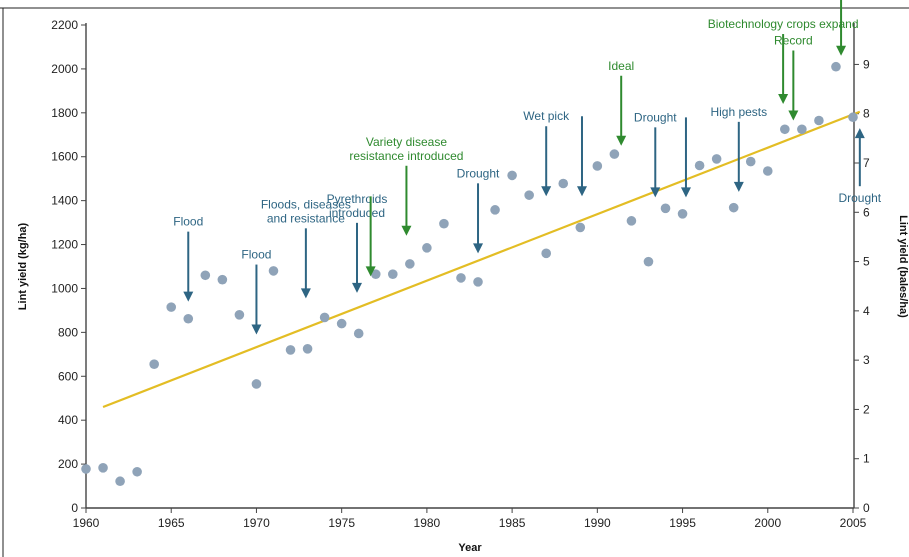 Image resolution: width=909 pixels, height=557 pixels. What do you see at coordinates (853, 523) in the screenshot?
I see `x-tick-label: 2005` at bounding box center [853, 523].